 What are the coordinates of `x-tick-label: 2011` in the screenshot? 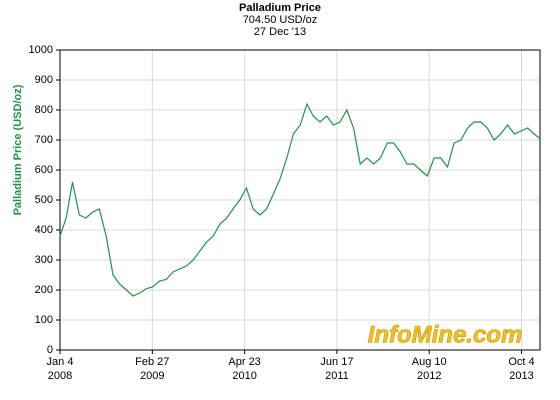 It's located at (337, 376).